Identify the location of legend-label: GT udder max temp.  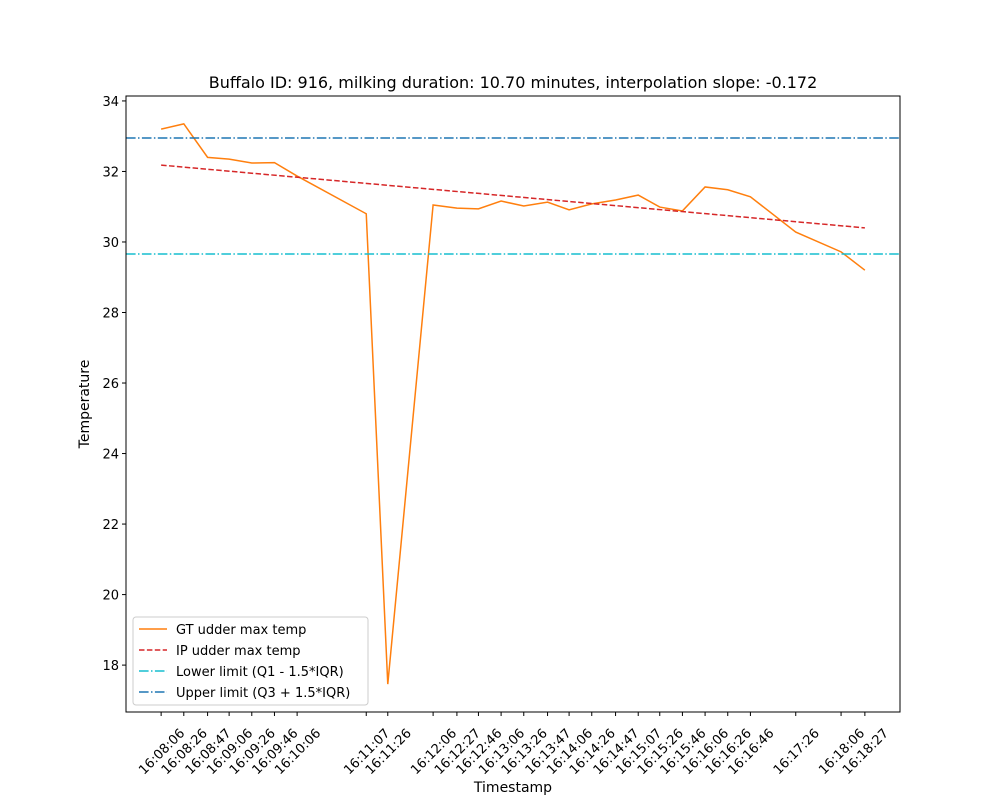
(241, 630).